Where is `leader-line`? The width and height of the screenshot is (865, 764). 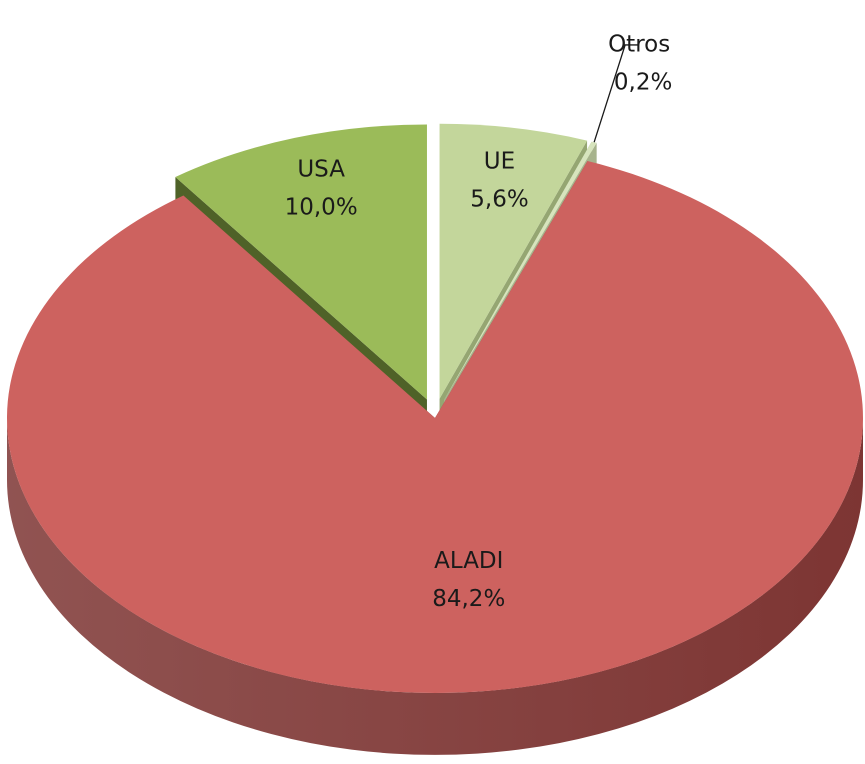
leader-line is located at coordinates (616, 93).